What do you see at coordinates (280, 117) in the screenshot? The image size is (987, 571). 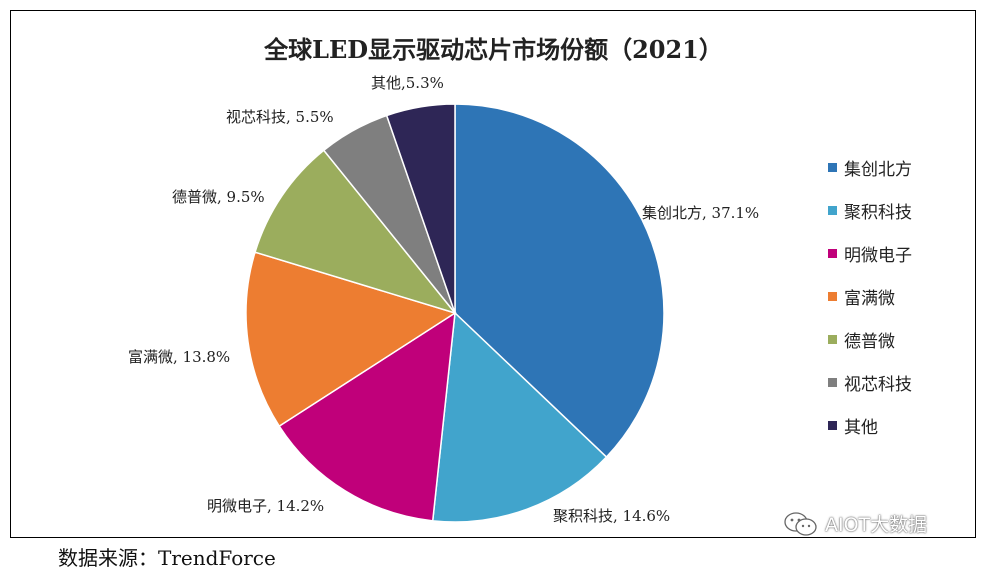 I see `data-label: 视芯科技, 5.5%` at bounding box center [280, 117].